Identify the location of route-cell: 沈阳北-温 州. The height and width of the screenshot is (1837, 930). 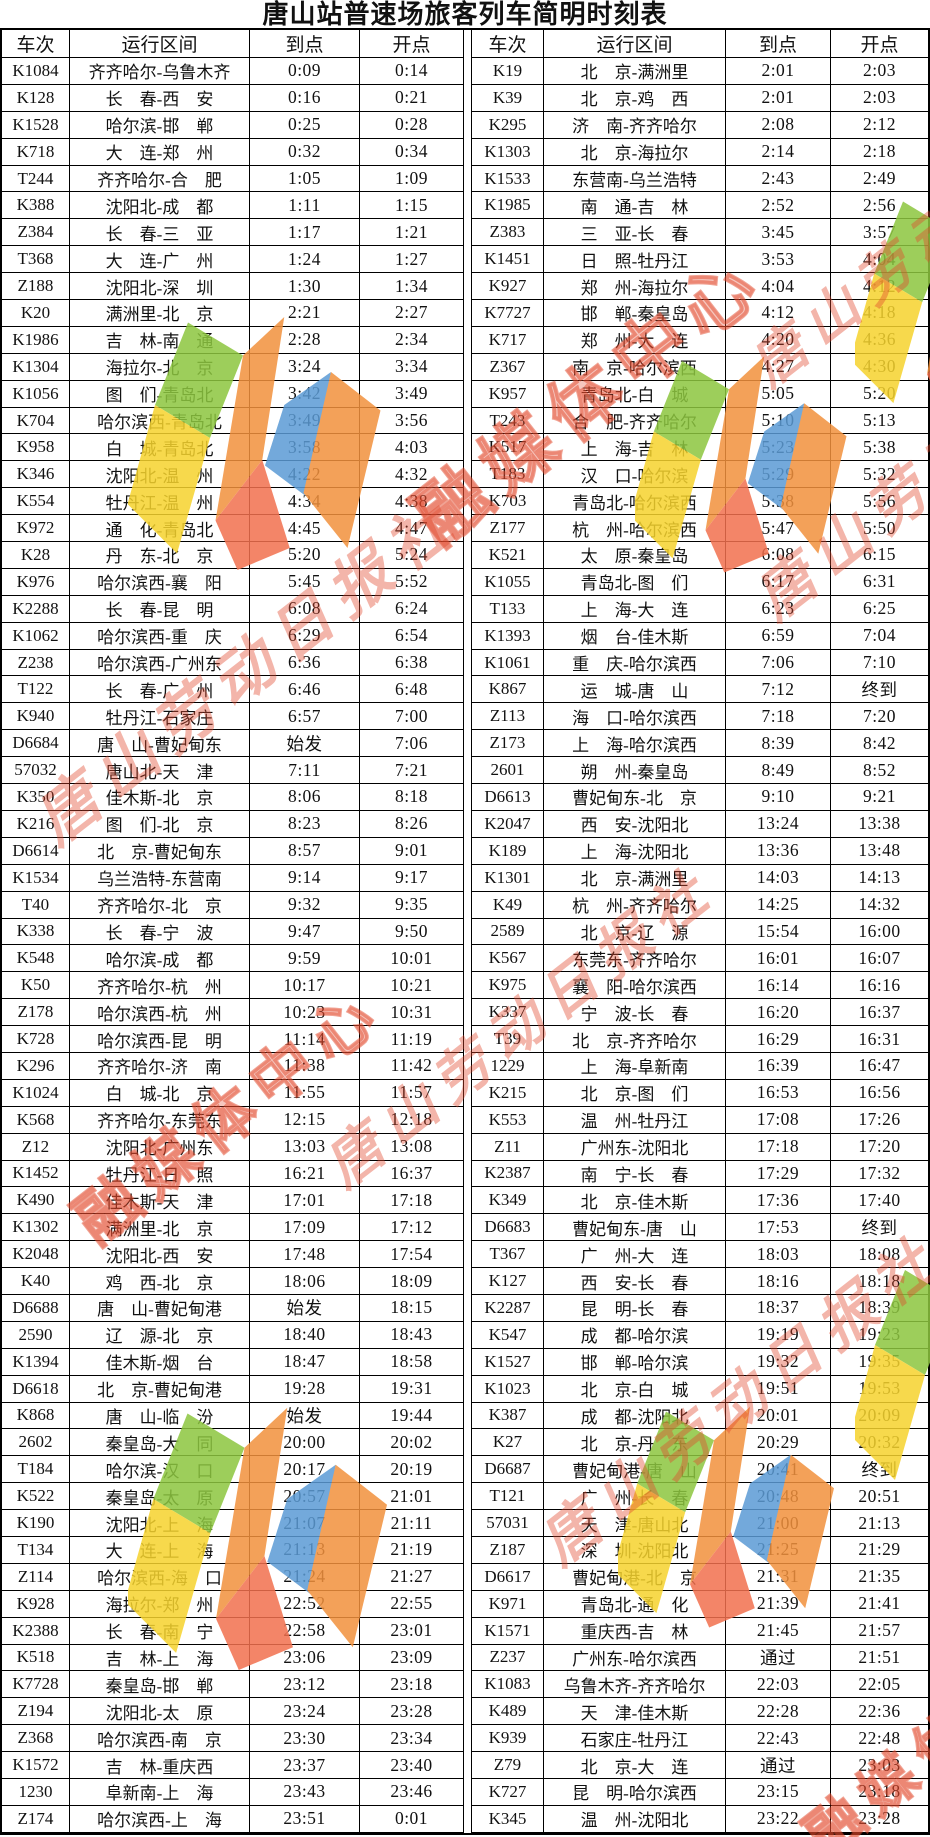
(160, 475).